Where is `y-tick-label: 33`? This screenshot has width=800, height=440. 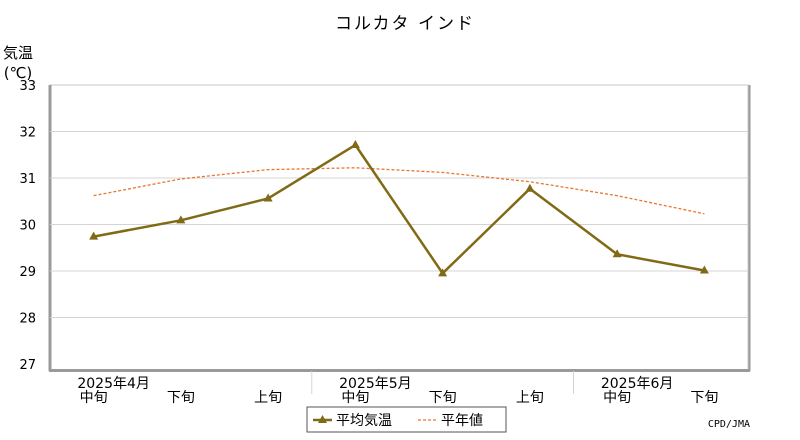
y-tick-label: 33 is located at coordinates (27, 86).